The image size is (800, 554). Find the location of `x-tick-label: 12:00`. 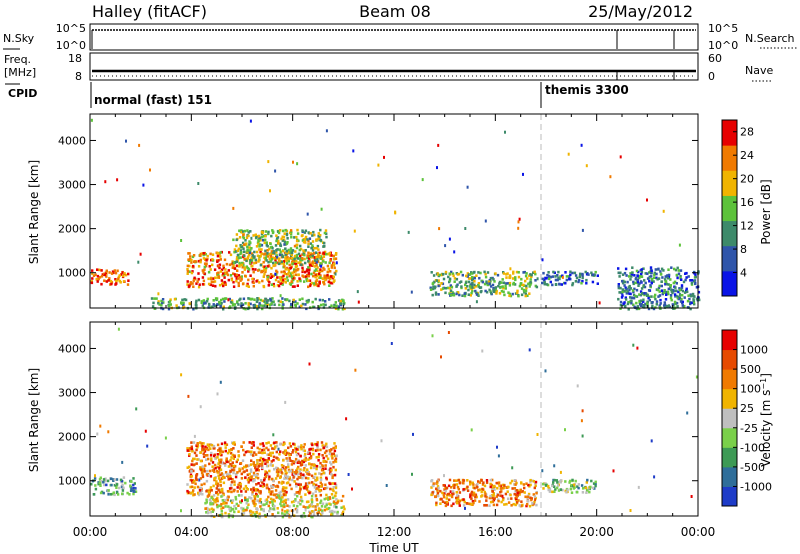

x-tick-label: 12:00 is located at coordinates (394, 532).